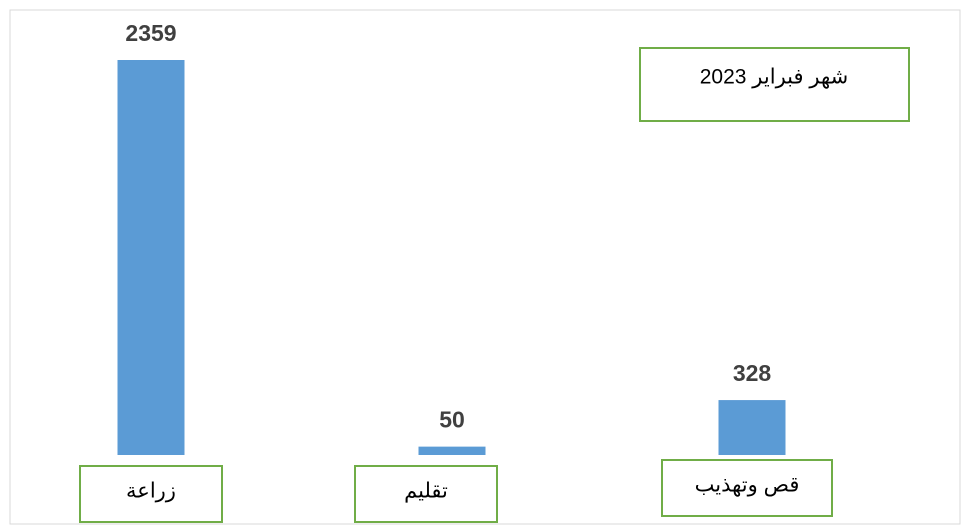 This screenshot has width=963, height=526. I want to click on data-label: 2359, so click(150, 33).